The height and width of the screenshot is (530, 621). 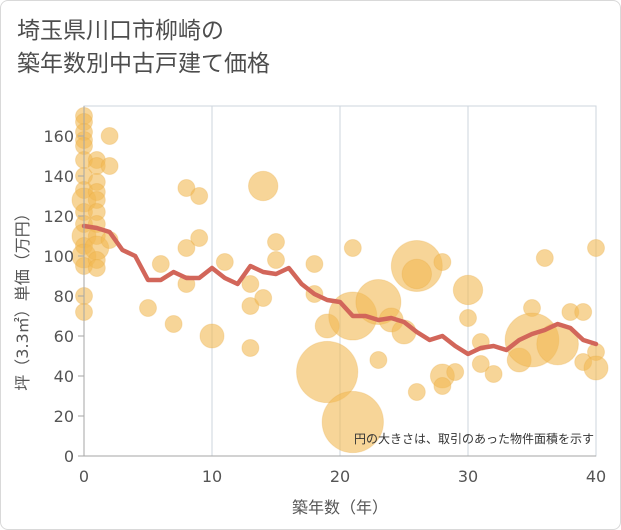 What do you see at coordinates (64, 416) in the screenshot?
I see `y-tick-label: 20` at bounding box center [64, 416].